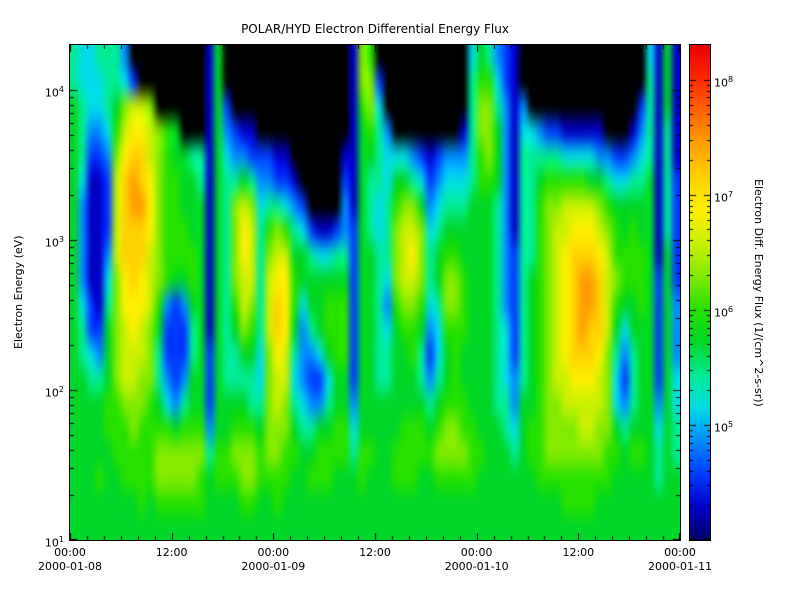 Image resolution: width=800 pixels, height=600 pixels. What do you see at coordinates (54, 392) in the screenshot?
I see `y-tick-label: 102` at bounding box center [54, 392].